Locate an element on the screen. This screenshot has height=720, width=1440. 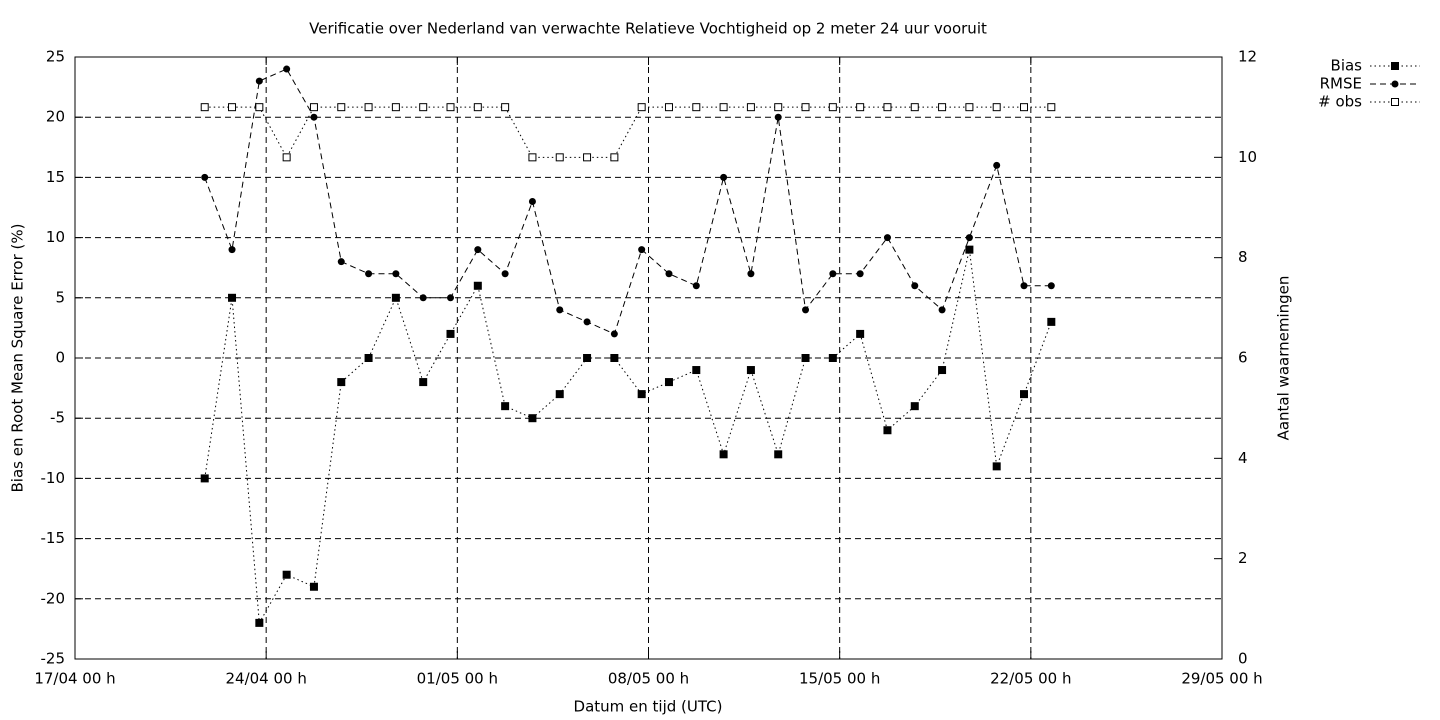
legend-label: # obs is located at coordinates (1340, 102).